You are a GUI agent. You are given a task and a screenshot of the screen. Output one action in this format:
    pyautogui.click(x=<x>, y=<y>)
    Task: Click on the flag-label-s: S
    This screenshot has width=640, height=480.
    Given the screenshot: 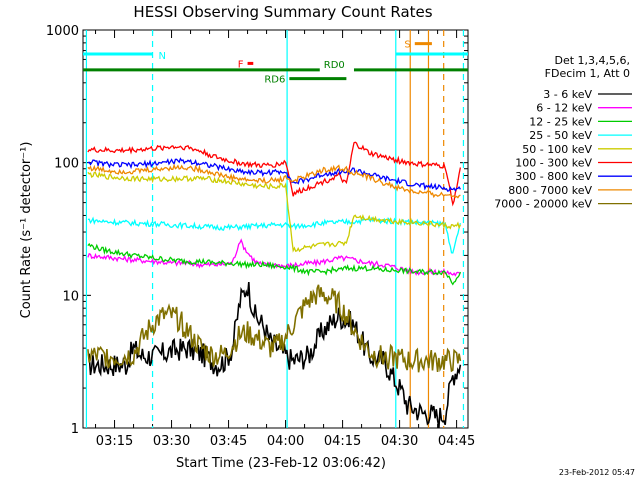 What is the action you would take?
    pyautogui.click(x=407, y=45)
    